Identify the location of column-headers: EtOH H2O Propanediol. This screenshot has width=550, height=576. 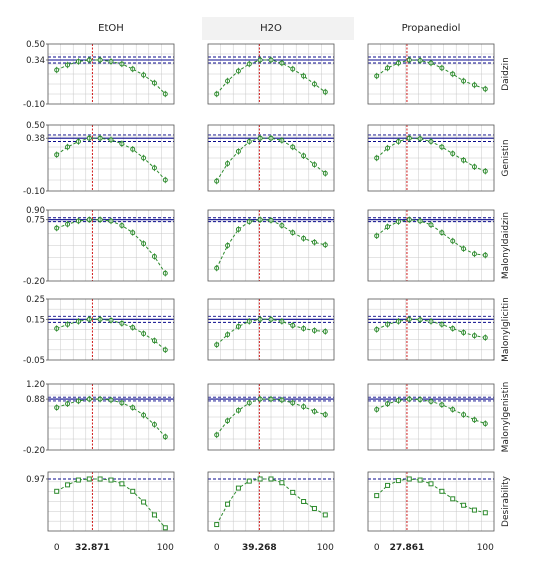
(278, 28).